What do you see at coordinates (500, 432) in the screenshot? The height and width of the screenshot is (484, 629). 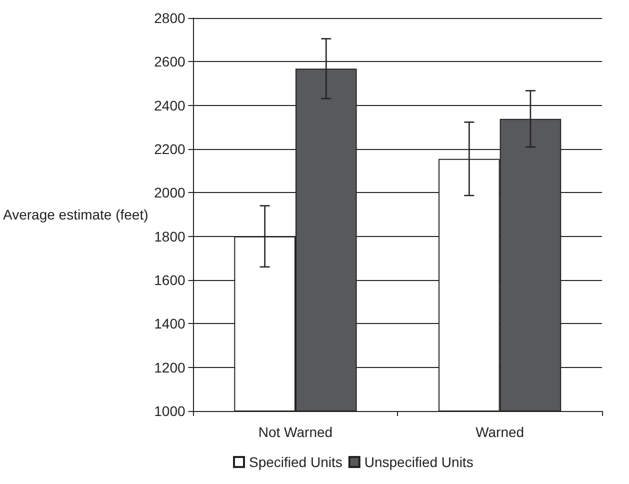 I see `x-tick-label: Warned` at bounding box center [500, 432].